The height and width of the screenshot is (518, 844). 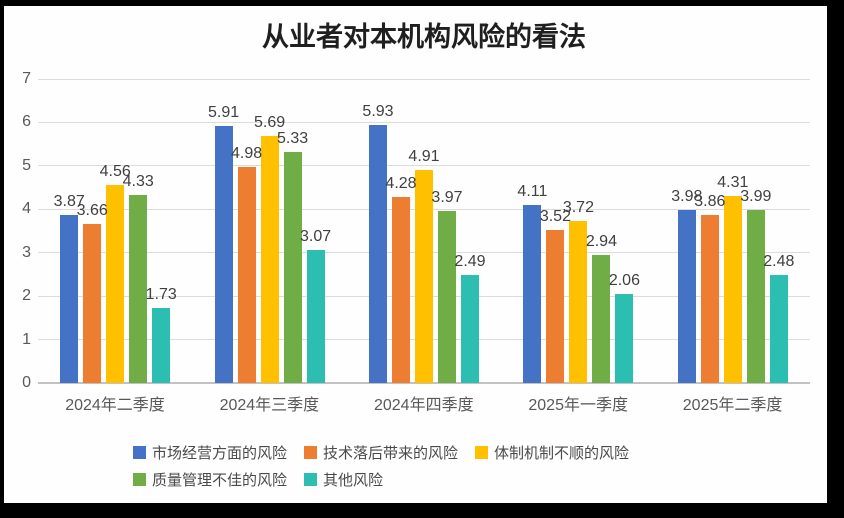 What do you see at coordinates (26, 122) in the screenshot?
I see `y-axis-tick-label: 6` at bounding box center [26, 122].